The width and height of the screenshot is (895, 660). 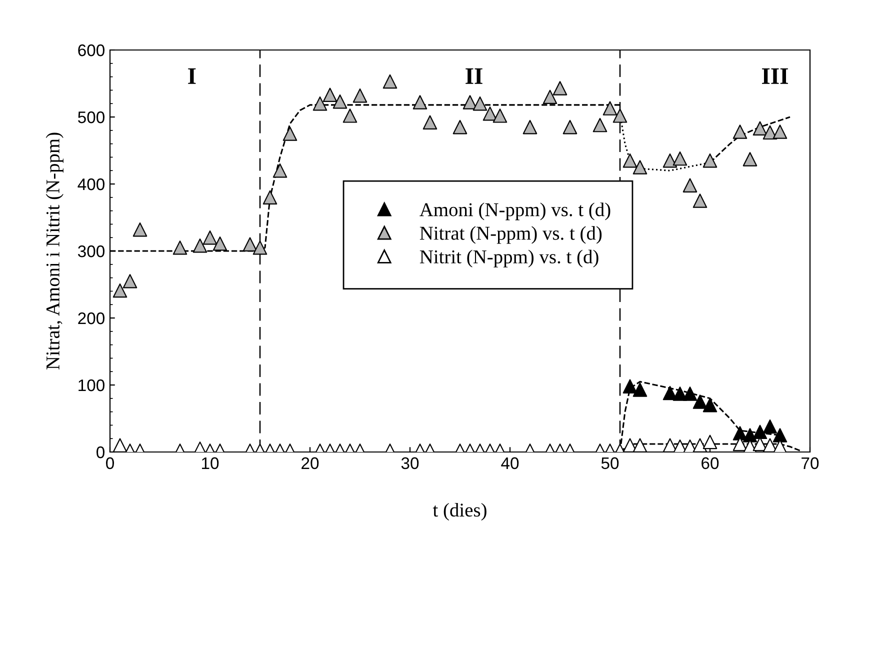 What do you see at coordinates (810, 463) in the screenshot?
I see `x-tick-label: 70` at bounding box center [810, 463].